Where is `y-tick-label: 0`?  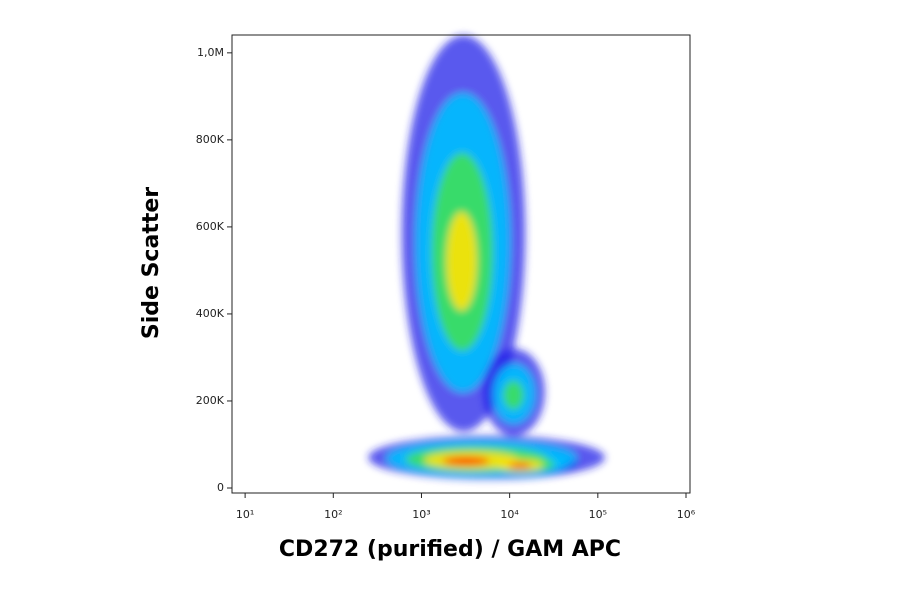 y-tick-label: 0 is located at coordinates (220, 487).